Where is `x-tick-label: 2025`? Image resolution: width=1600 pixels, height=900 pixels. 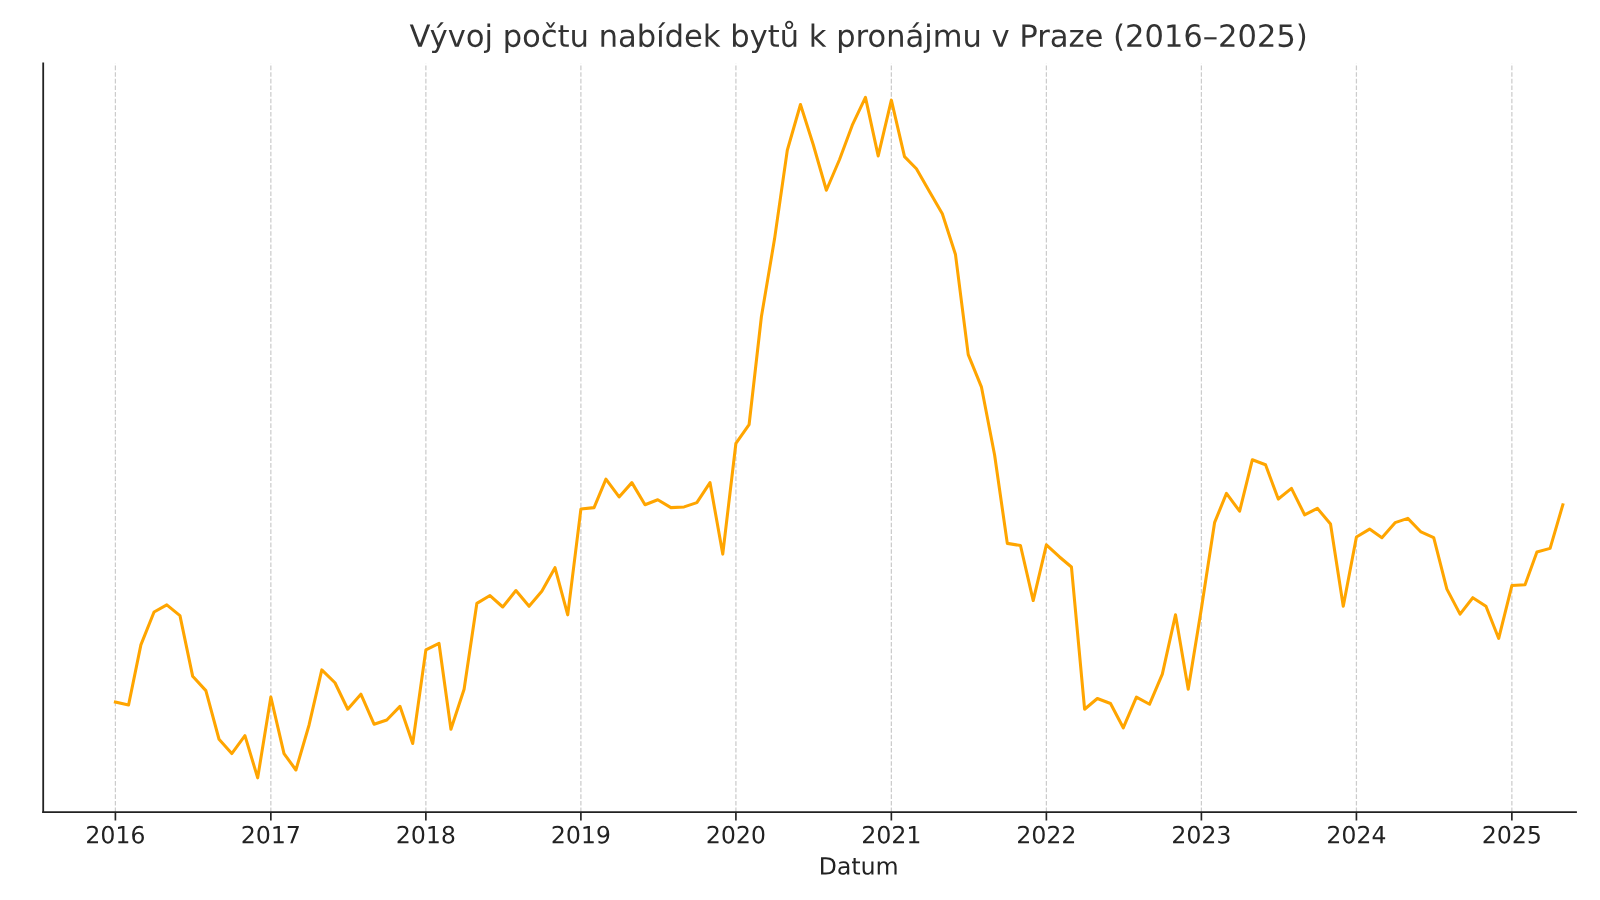 x-tick-label: 2025 is located at coordinates (1511, 834).